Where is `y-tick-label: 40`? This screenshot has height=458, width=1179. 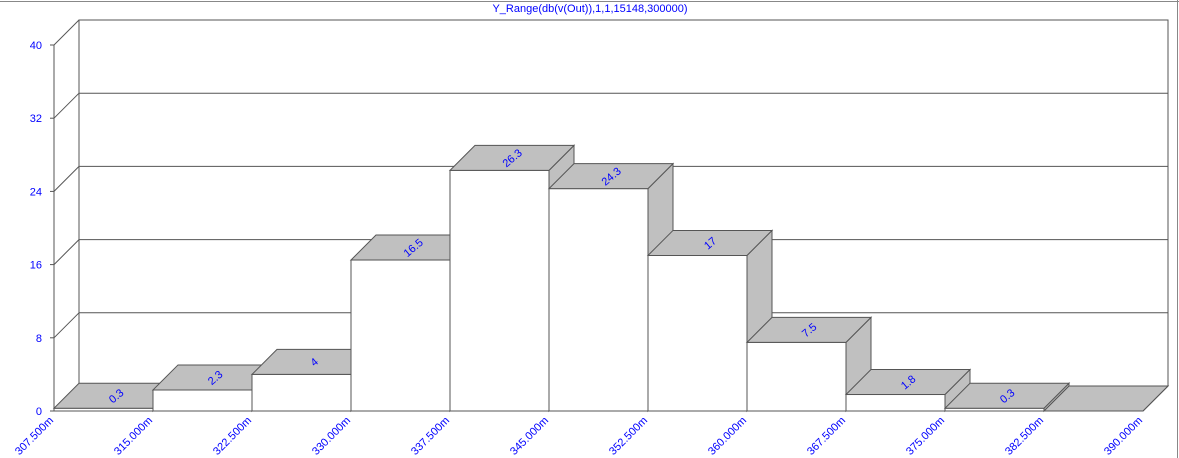 y-tick-label: 40 is located at coordinates (36, 46).